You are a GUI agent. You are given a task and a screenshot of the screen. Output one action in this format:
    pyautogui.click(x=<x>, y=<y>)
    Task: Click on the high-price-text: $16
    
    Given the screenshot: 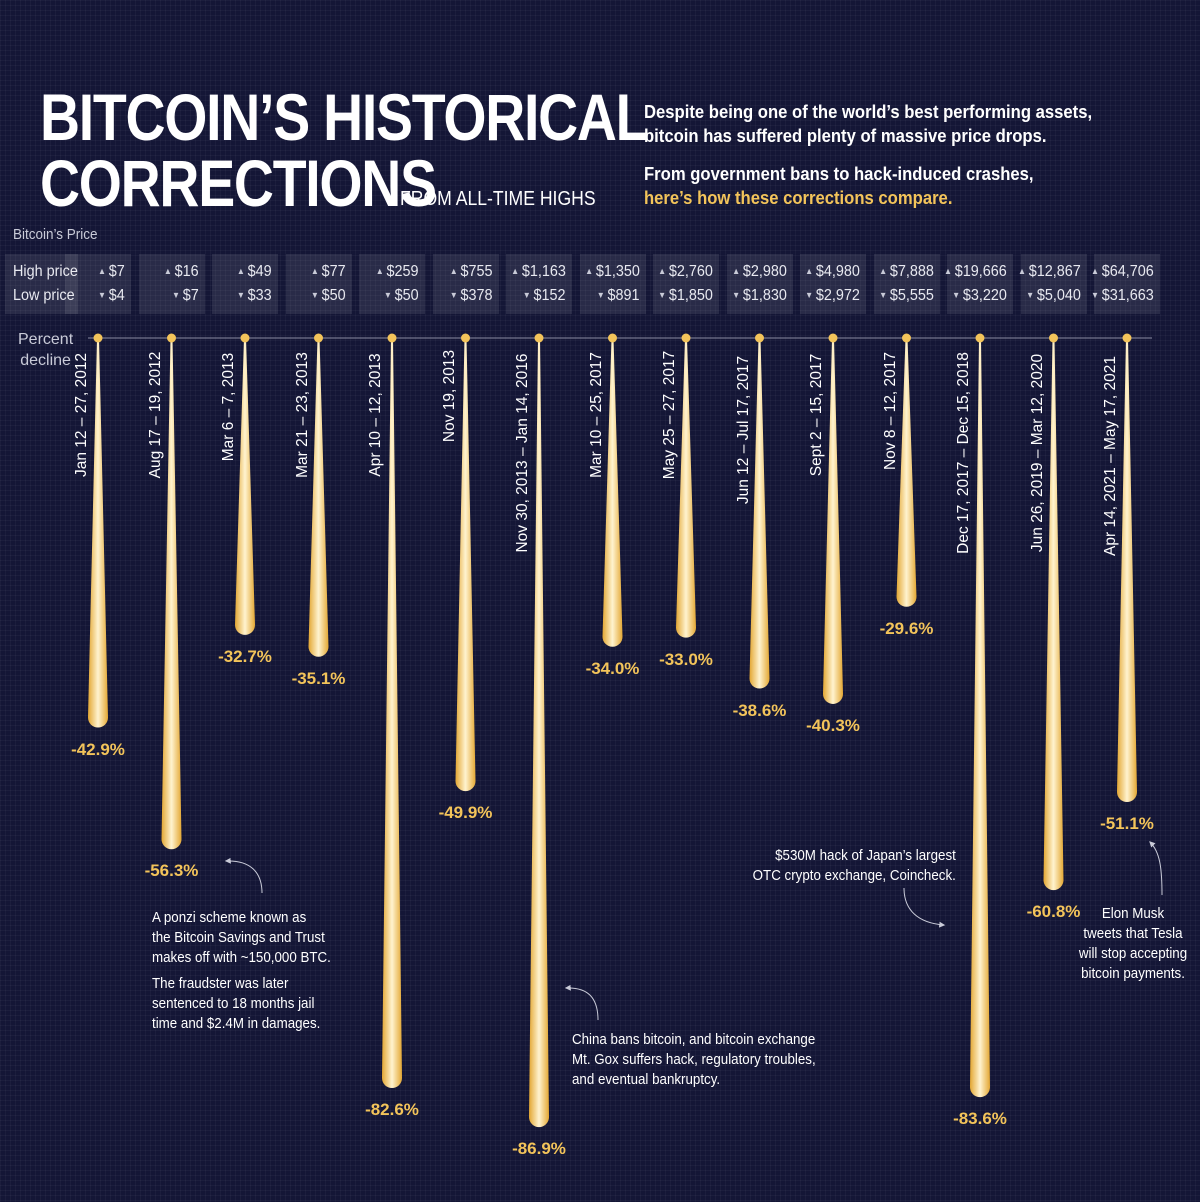 What is the action you would take?
    pyautogui.click(x=186, y=271)
    